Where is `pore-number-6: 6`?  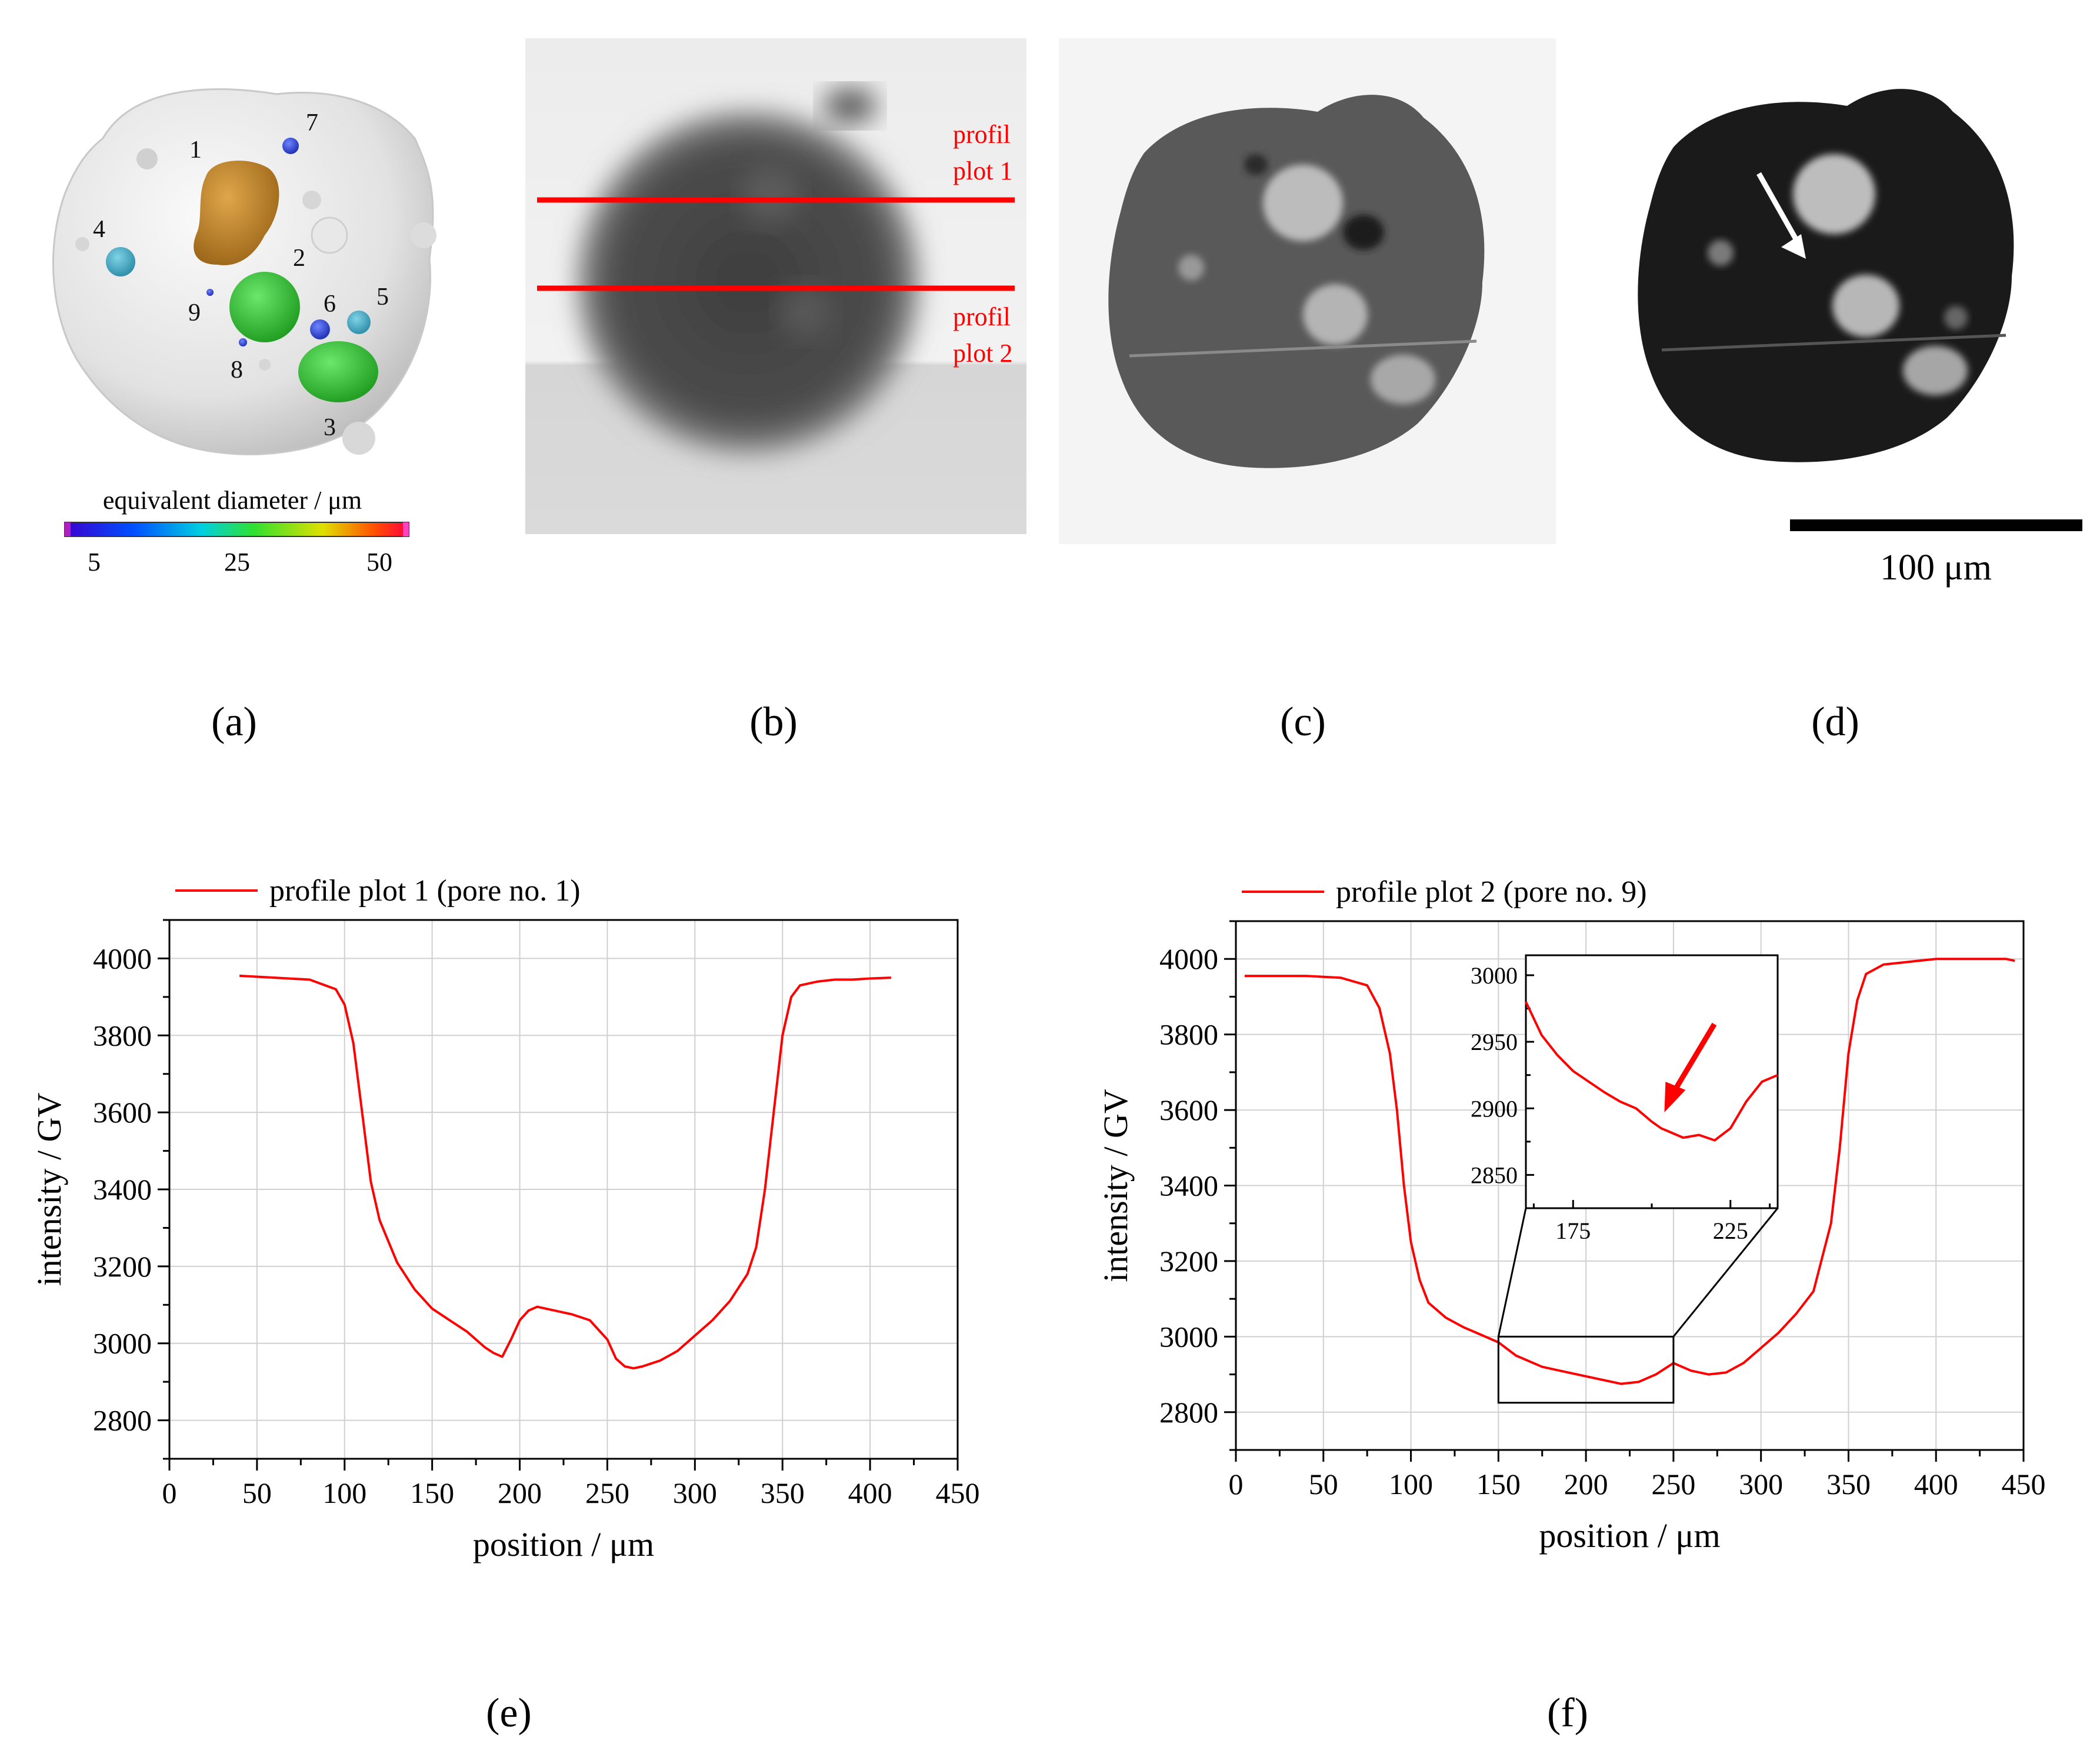 pore-number-6: 6 is located at coordinates (330, 304).